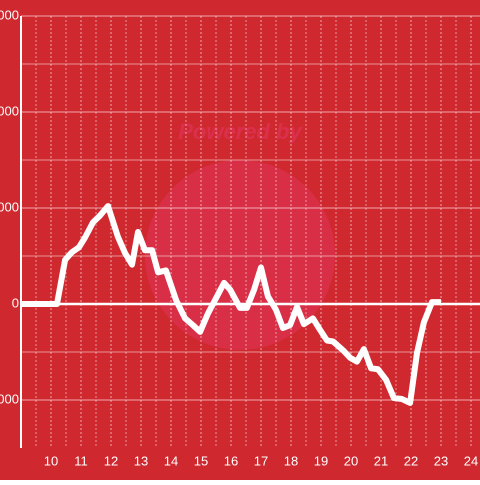 This screenshot has width=480, height=485. Describe the element at coordinates (51, 460) in the screenshot. I see `x-tick-label: 10` at that location.